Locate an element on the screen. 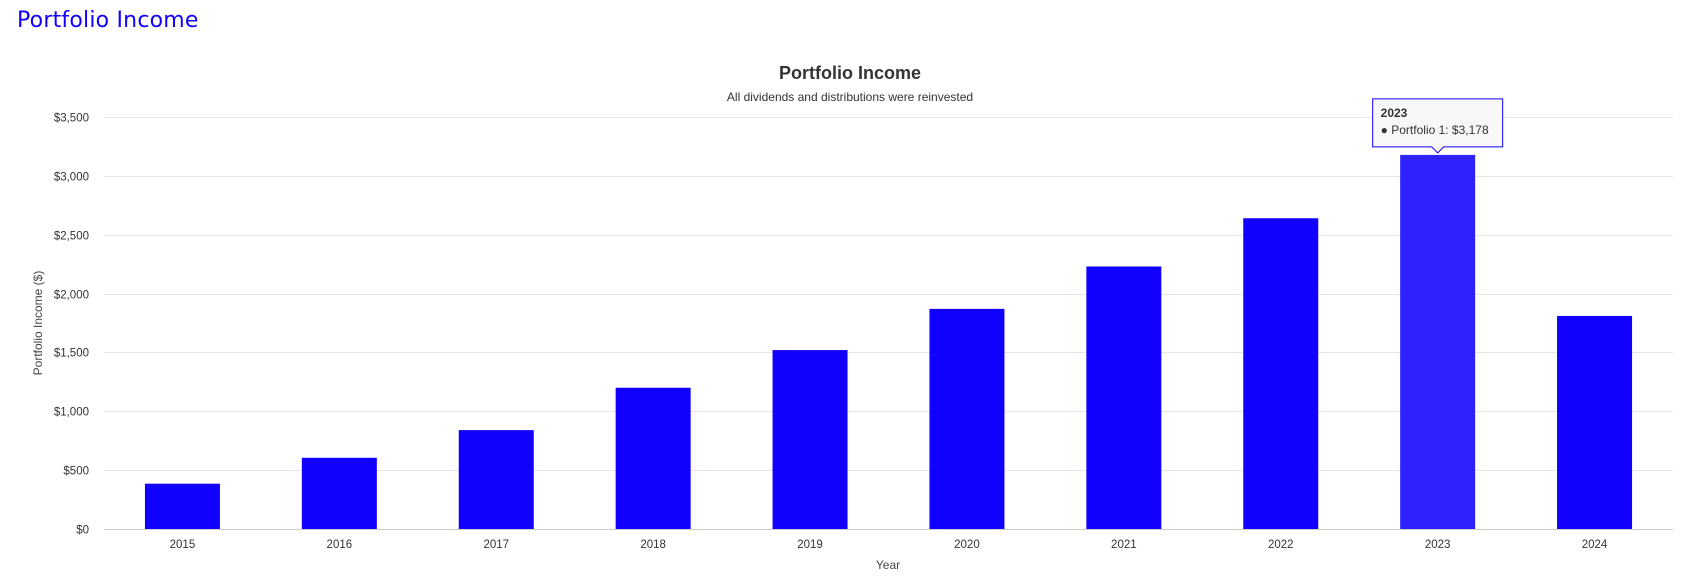 The image size is (1684, 584). y-tick-label: $2,000 is located at coordinates (71, 296).